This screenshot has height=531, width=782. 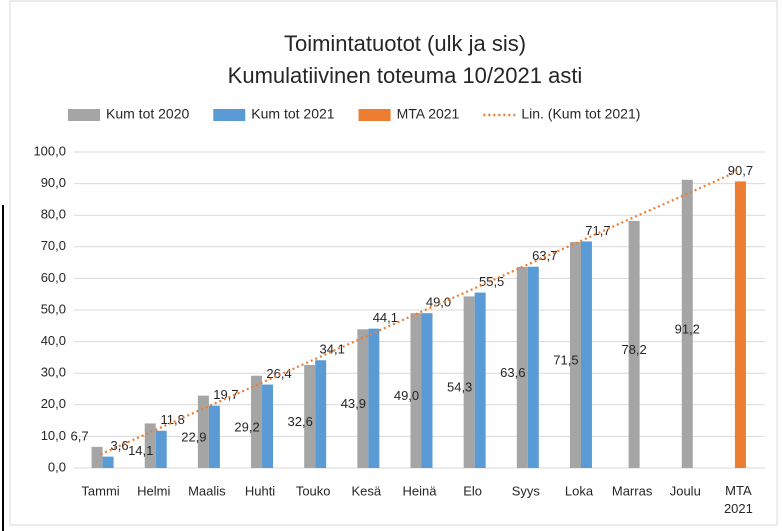 What do you see at coordinates (332, 349) in the screenshot?
I see `data-label: 34,1` at bounding box center [332, 349].